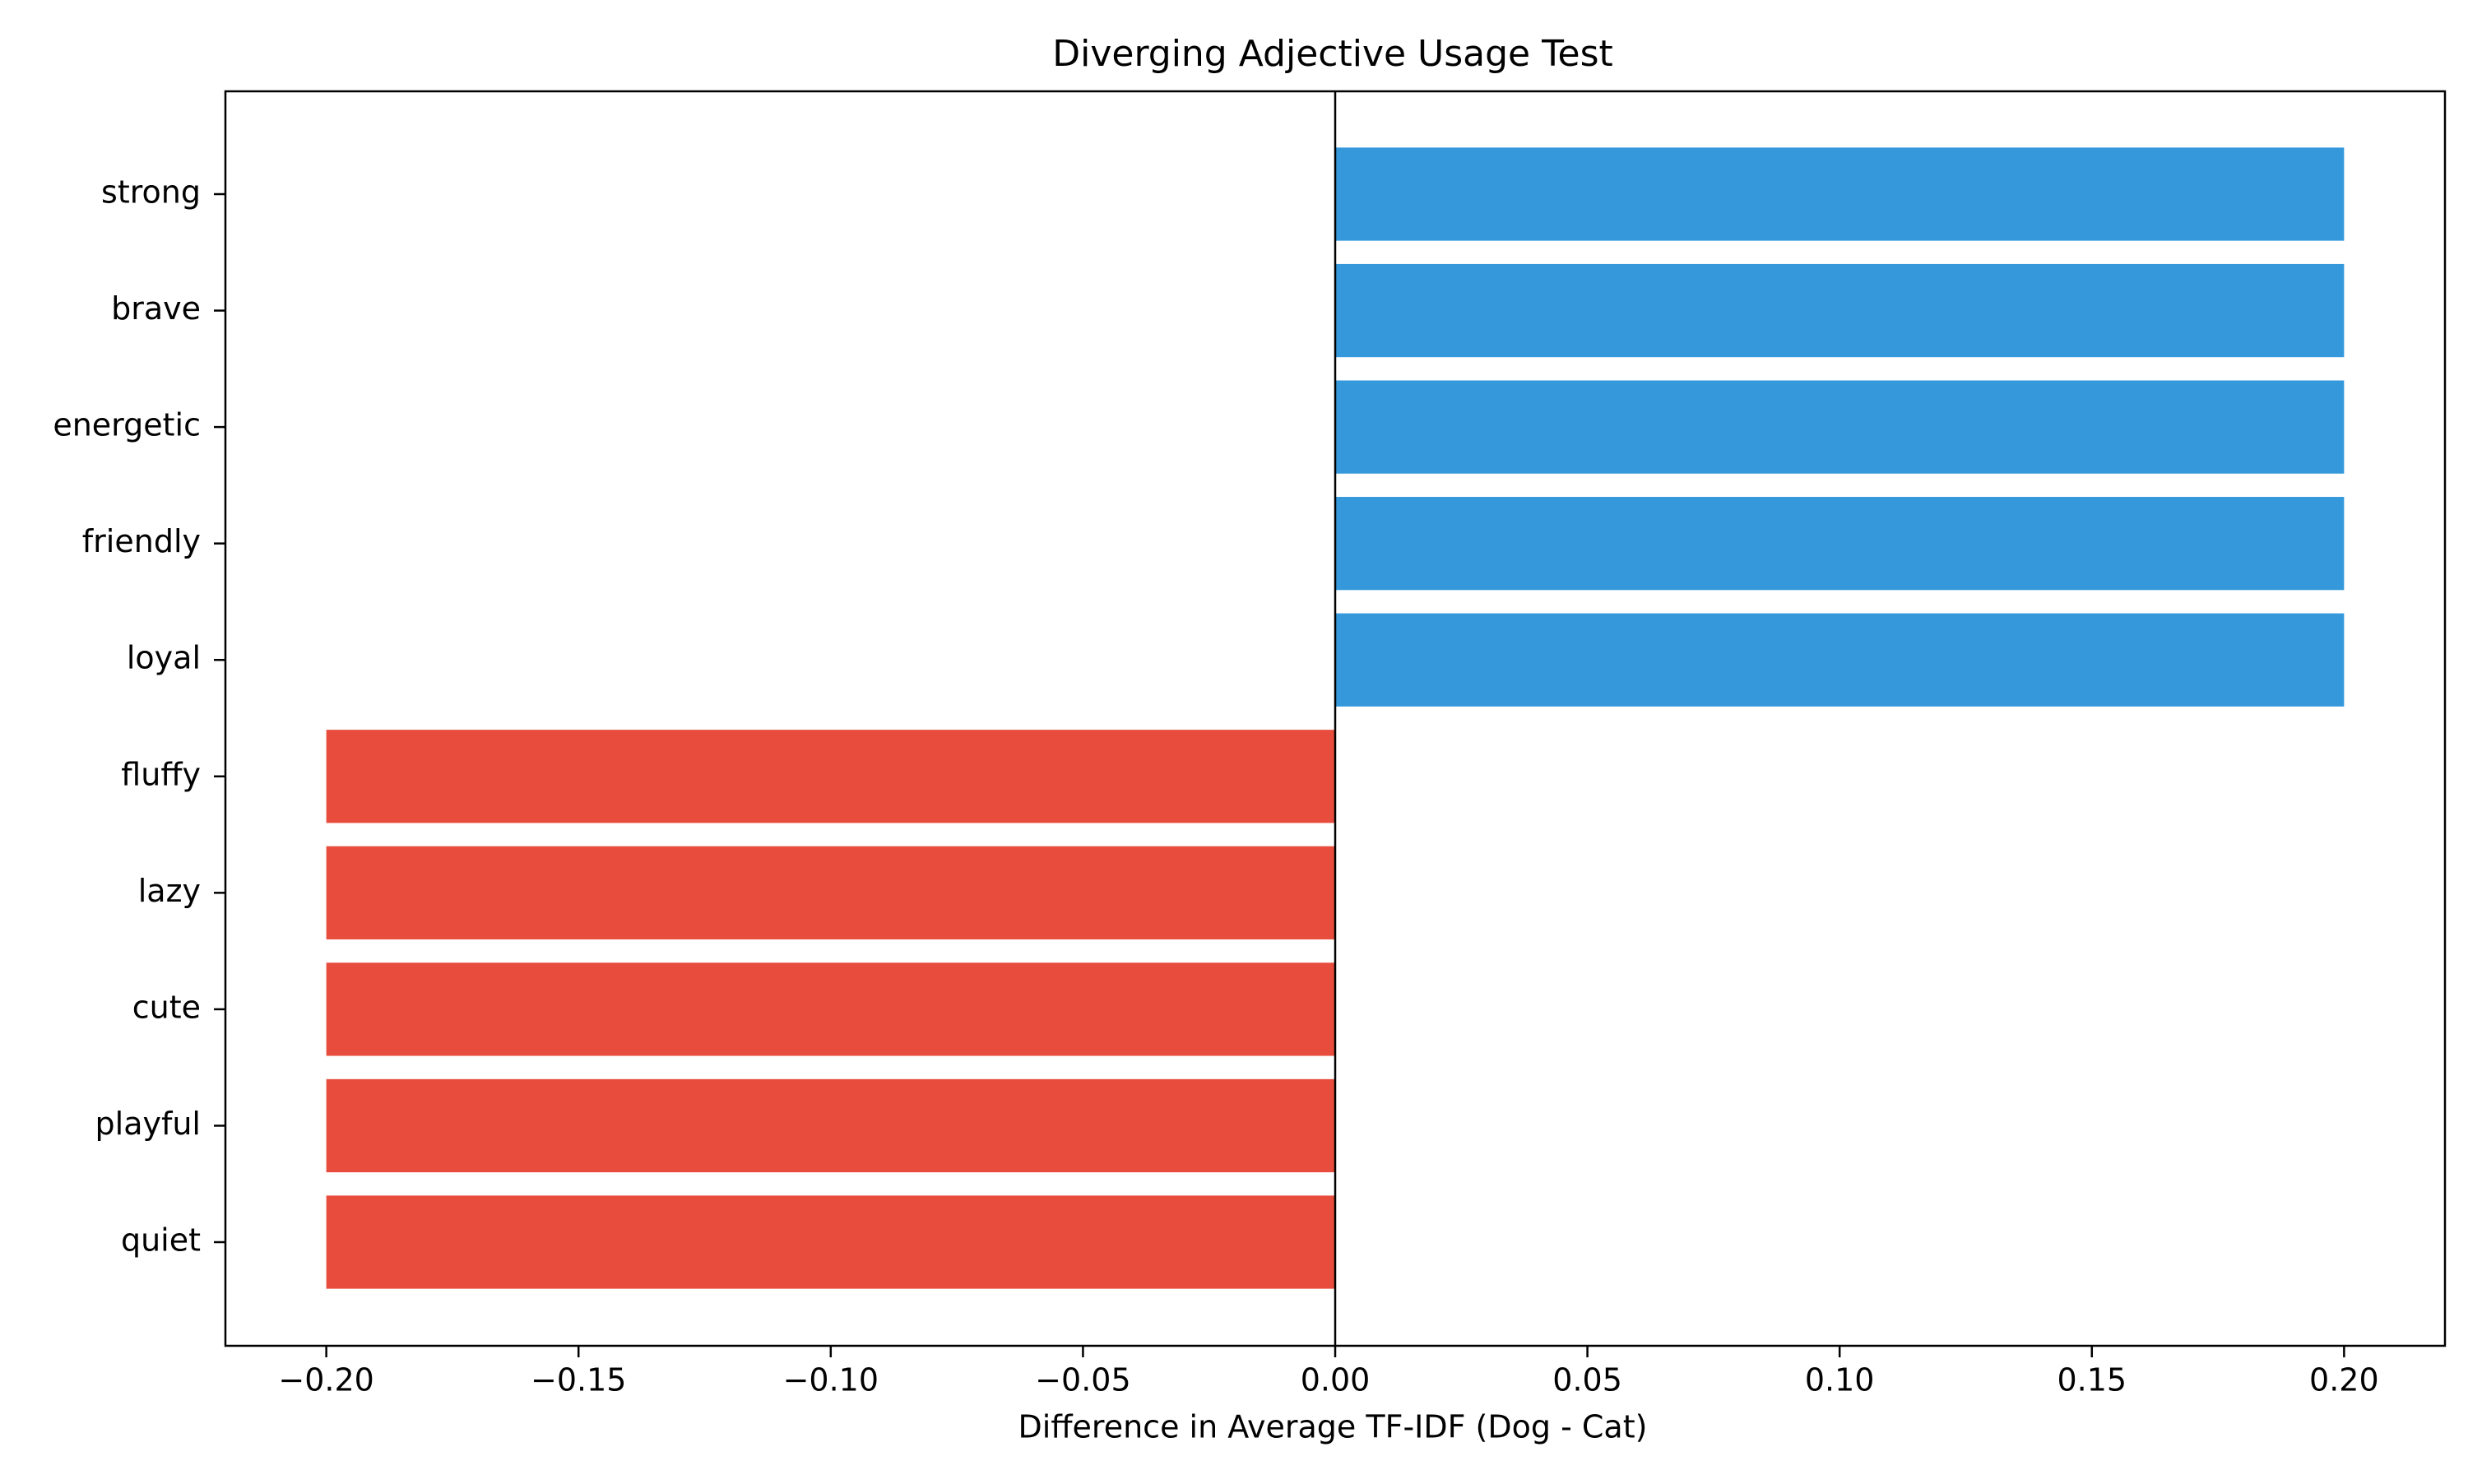  What do you see at coordinates (1840, 194) in the screenshot?
I see `bar-strong` at bounding box center [1840, 194].